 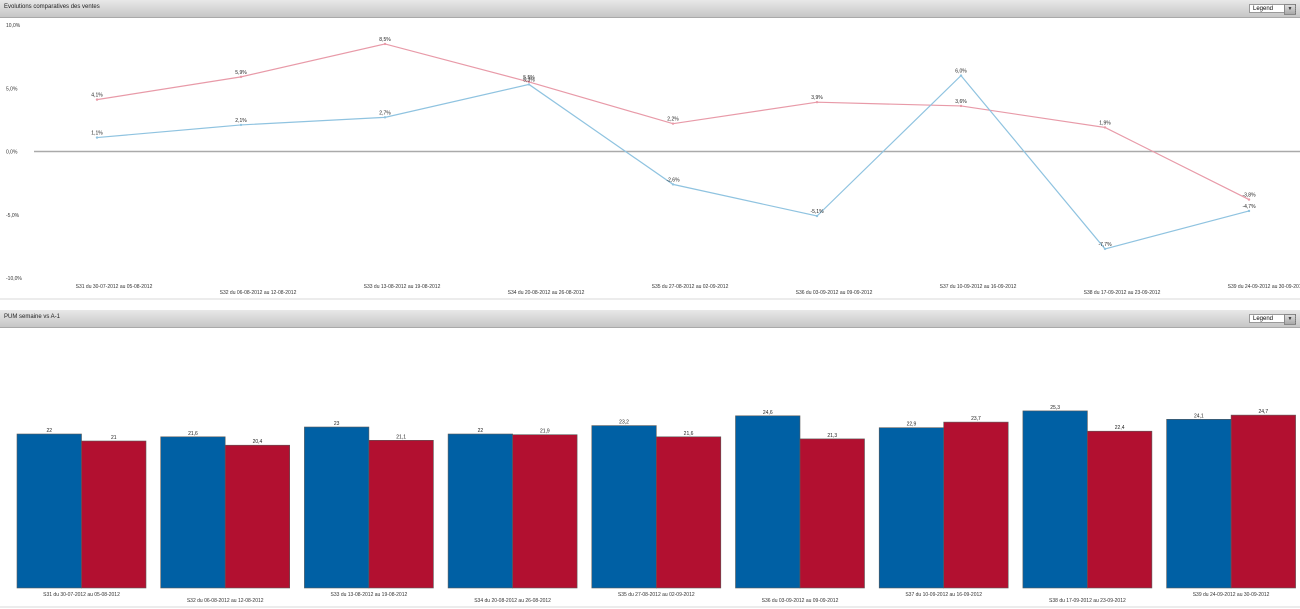 What do you see at coordinates (1249, 196) in the screenshot?
I see `data-label: -3,8%` at bounding box center [1249, 196].